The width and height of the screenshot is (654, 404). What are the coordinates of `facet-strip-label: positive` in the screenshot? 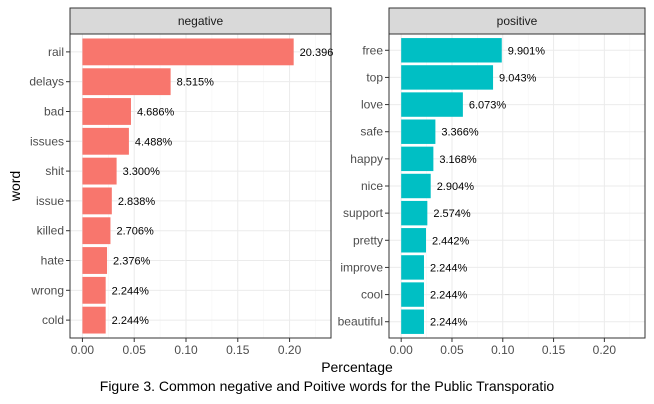 It's located at (517, 21).